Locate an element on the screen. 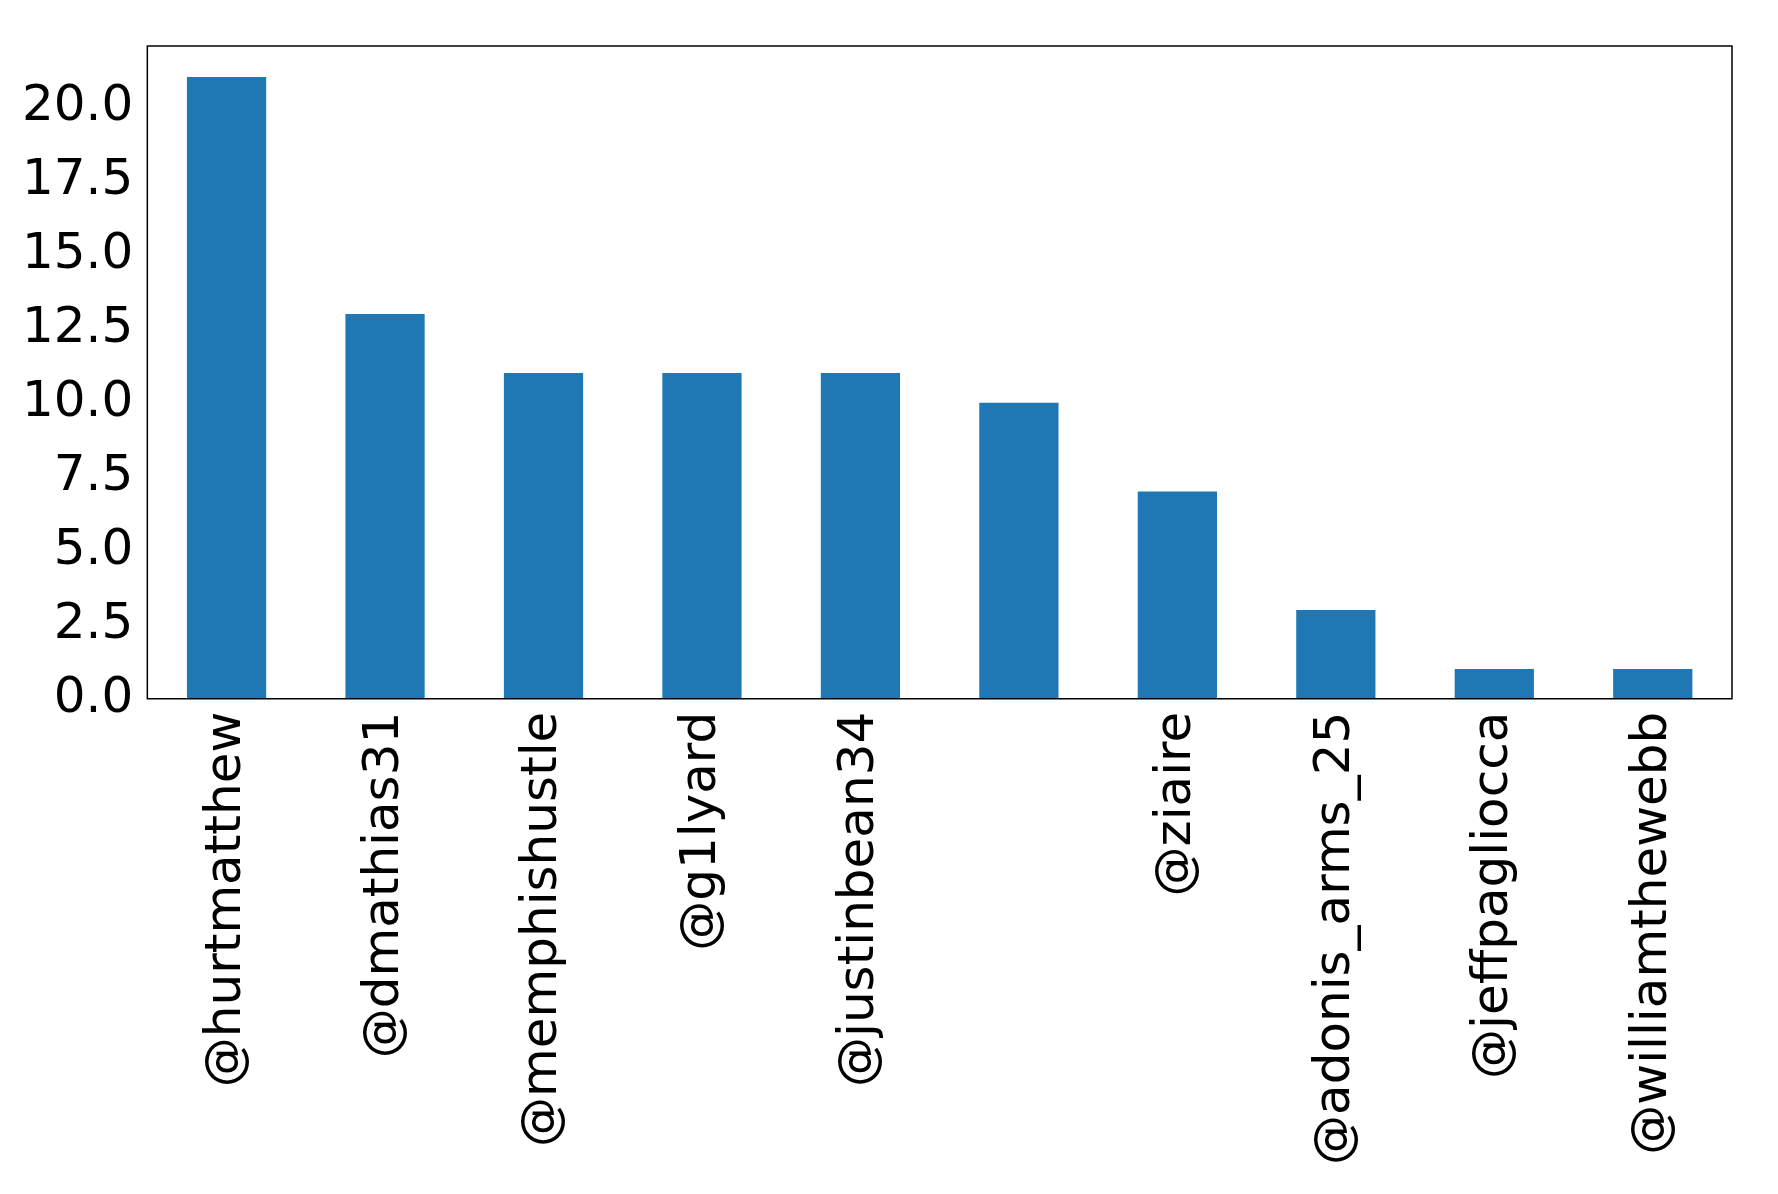 This screenshot has height=1194, width=1778. x-tick-label: @memphishustle is located at coordinates (539, 929).